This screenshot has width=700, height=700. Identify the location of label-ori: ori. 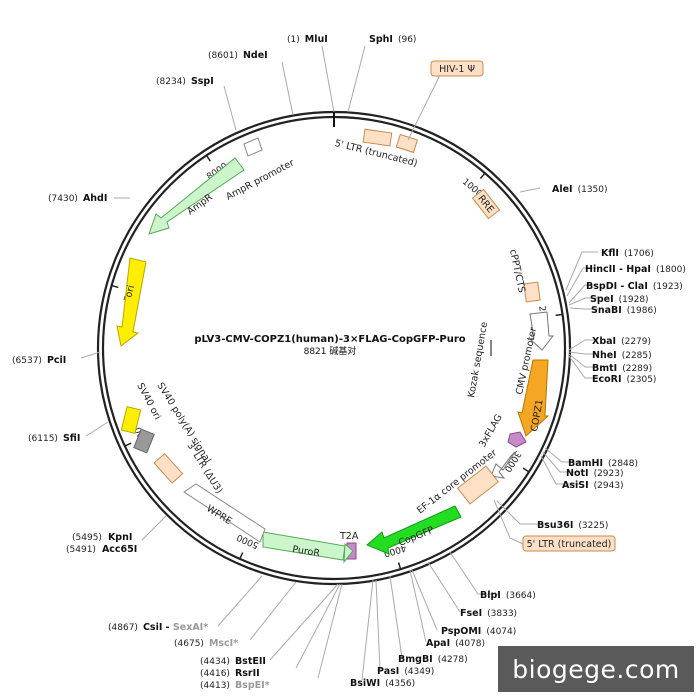
(130, 291).